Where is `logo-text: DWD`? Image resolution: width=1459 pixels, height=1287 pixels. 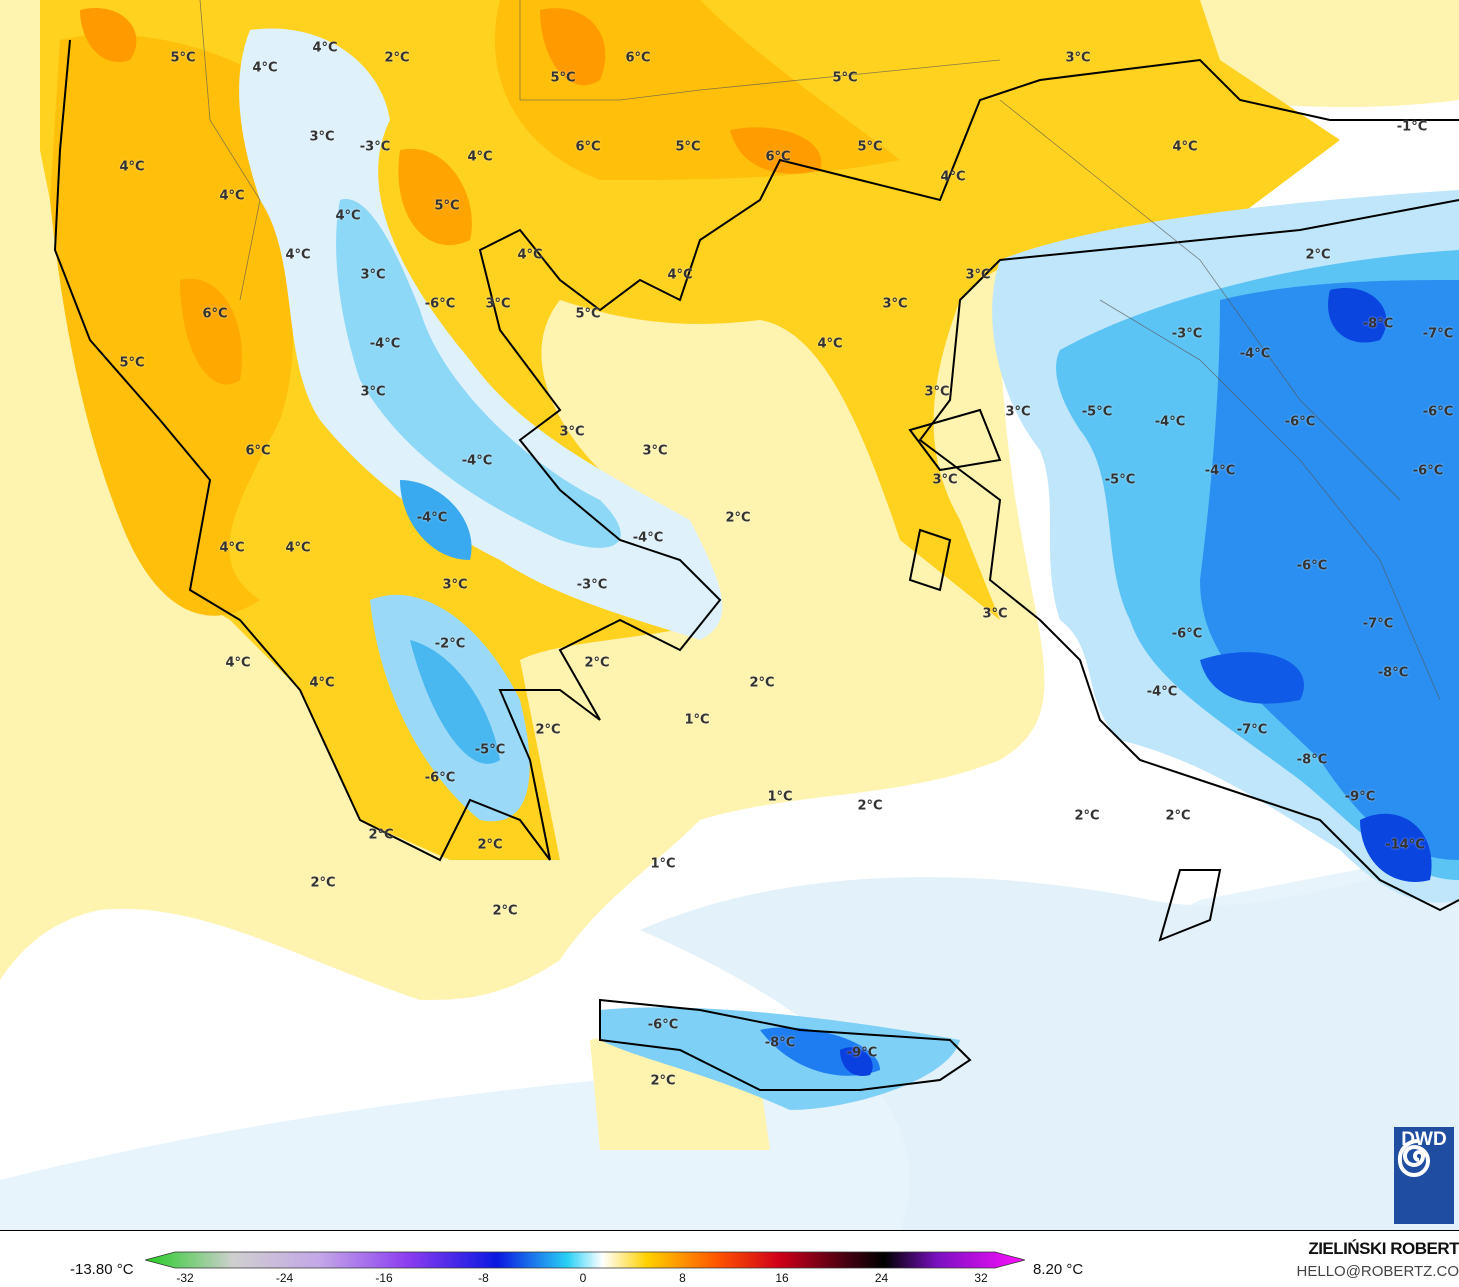 logo-text: DWD is located at coordinates (1424, 1139).